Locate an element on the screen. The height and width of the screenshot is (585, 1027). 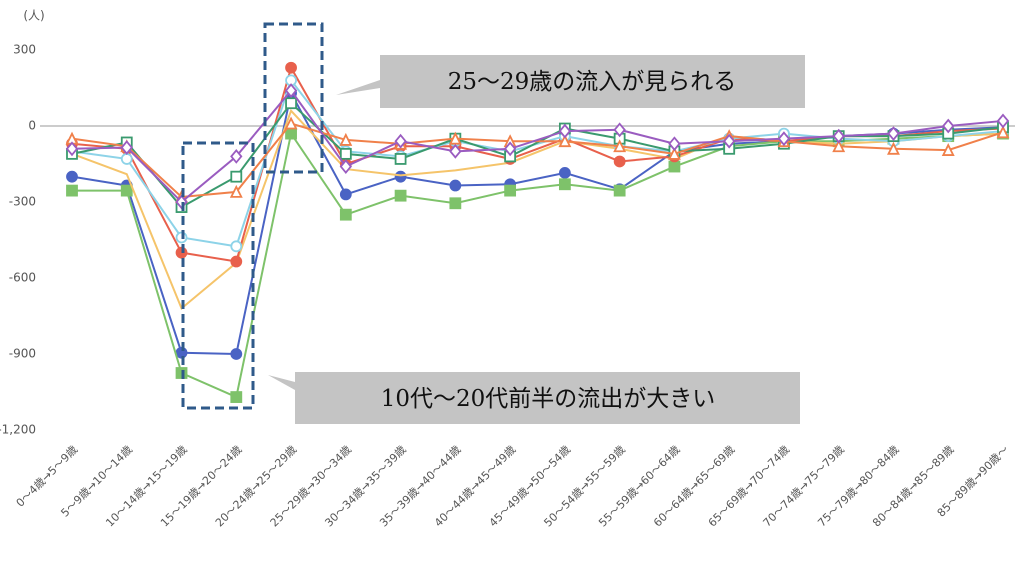
y-tick-label: -300 is located at coordinates (22, 202).